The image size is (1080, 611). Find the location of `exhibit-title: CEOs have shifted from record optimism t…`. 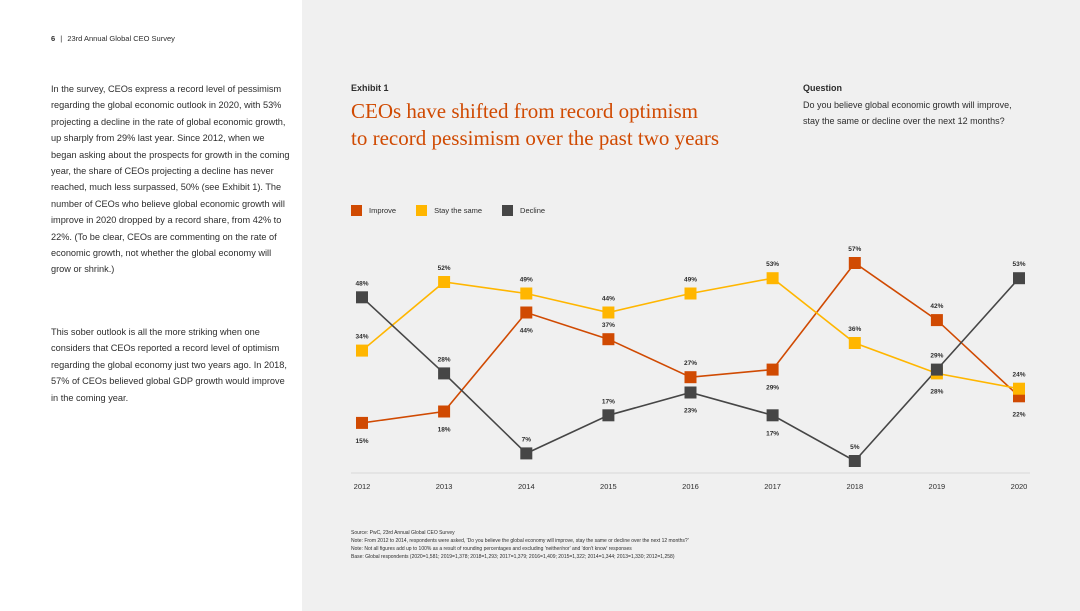

exhibit-title: CEOs have shifted from record optimism t… is located at coordinates (566, 125).